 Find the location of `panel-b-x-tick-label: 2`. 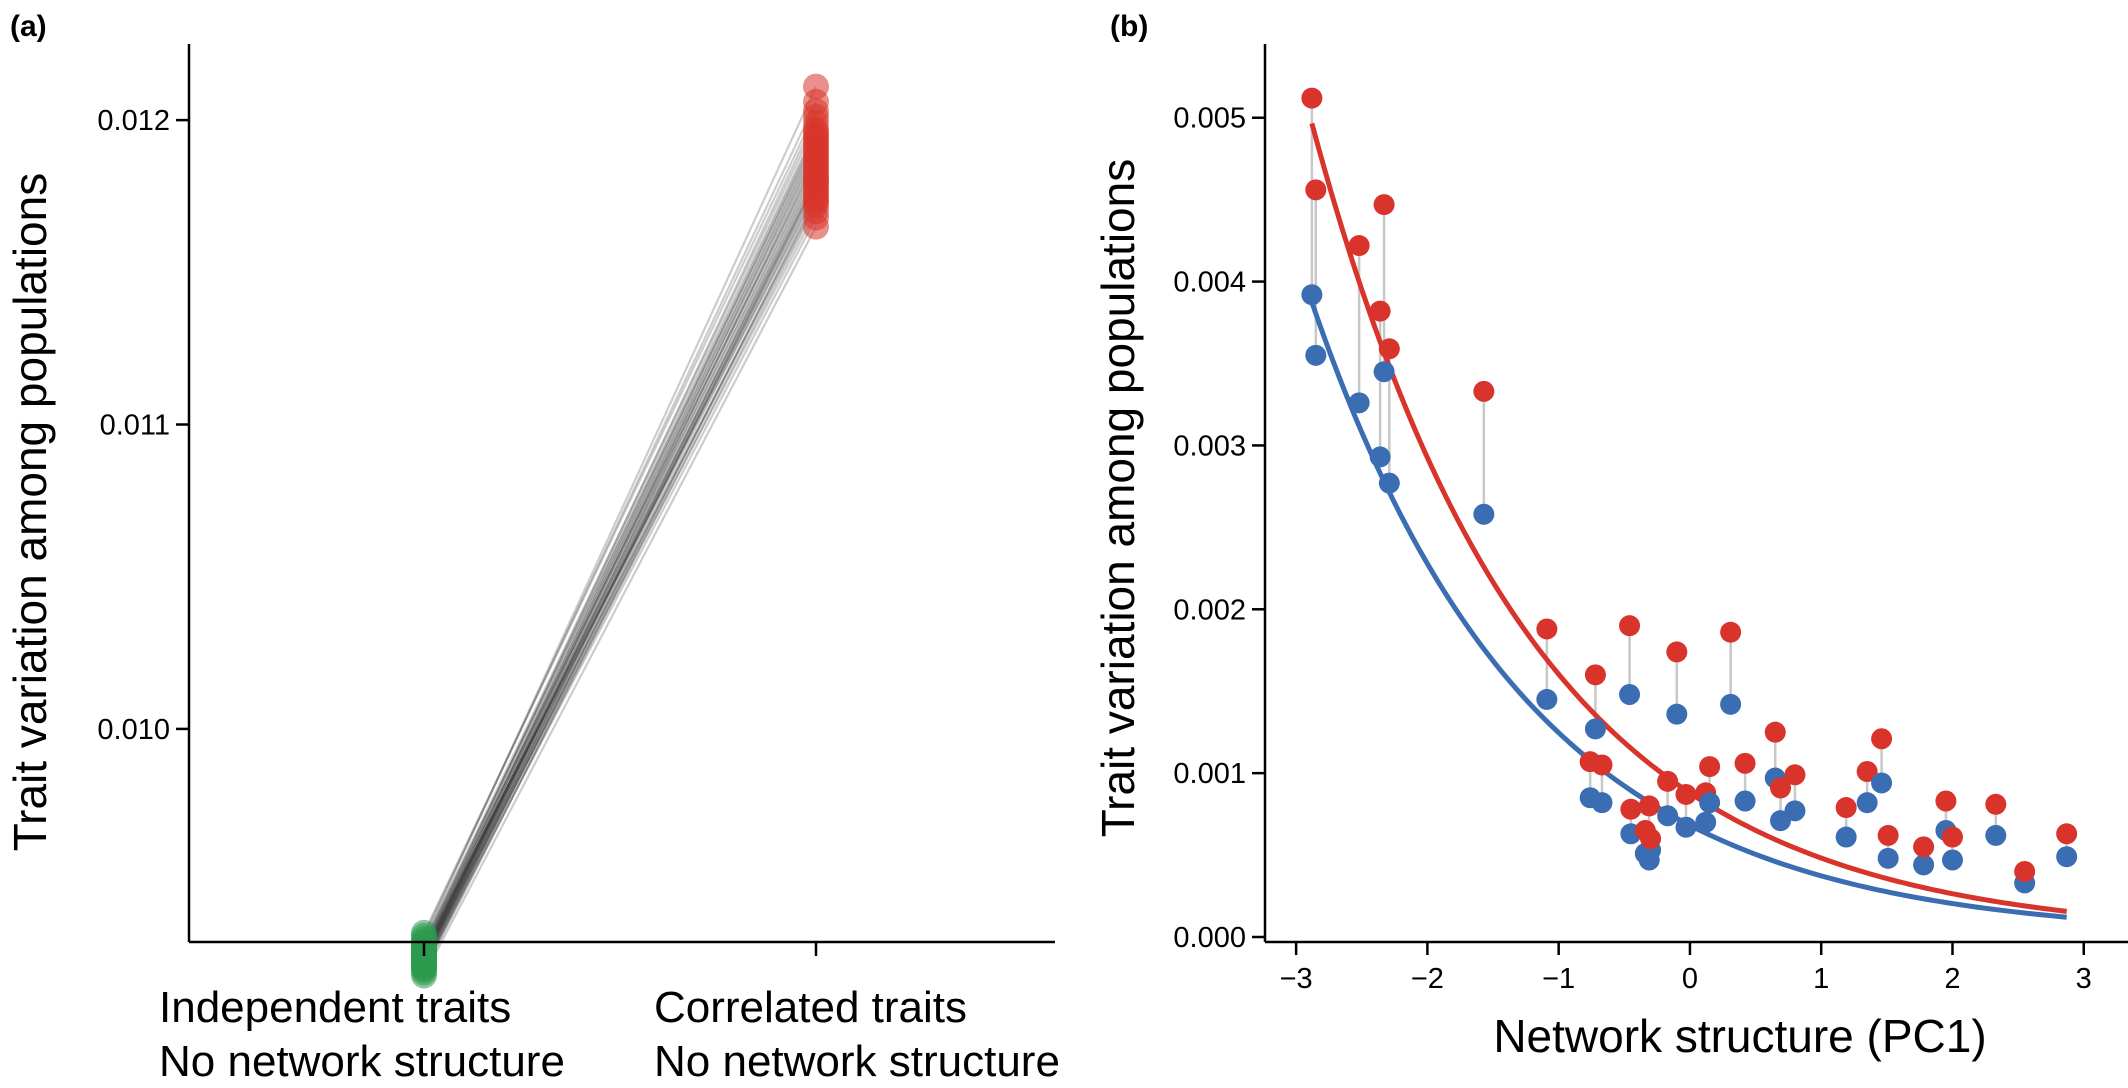

panel-b-x-tick-label: 2 is located at coordinates (1952, 979).